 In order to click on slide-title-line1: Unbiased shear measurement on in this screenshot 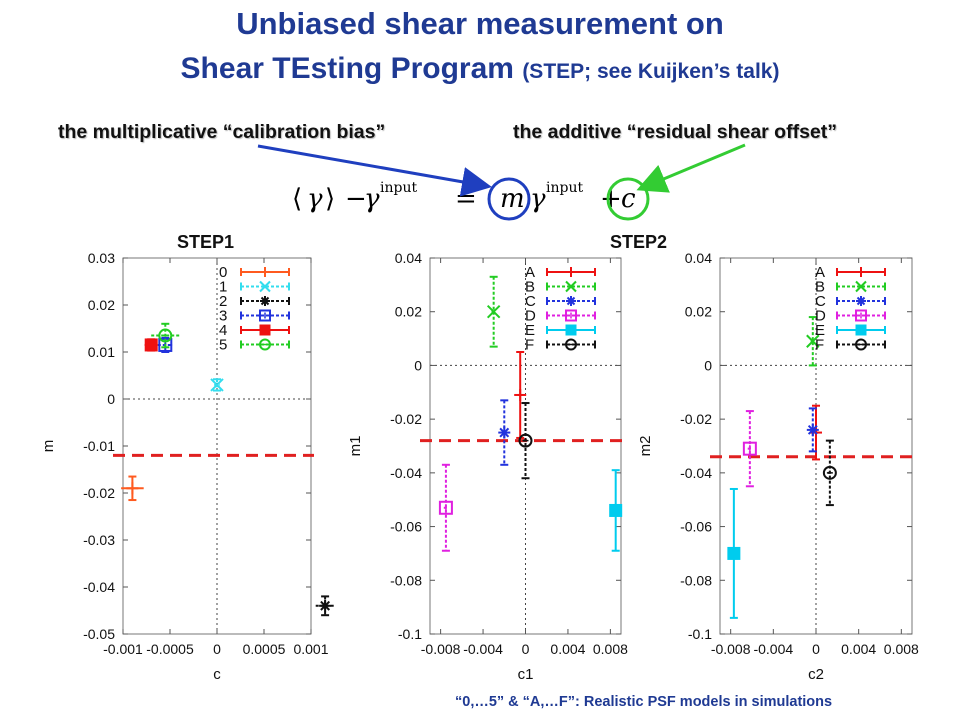, I will do `click(480, 23)`.